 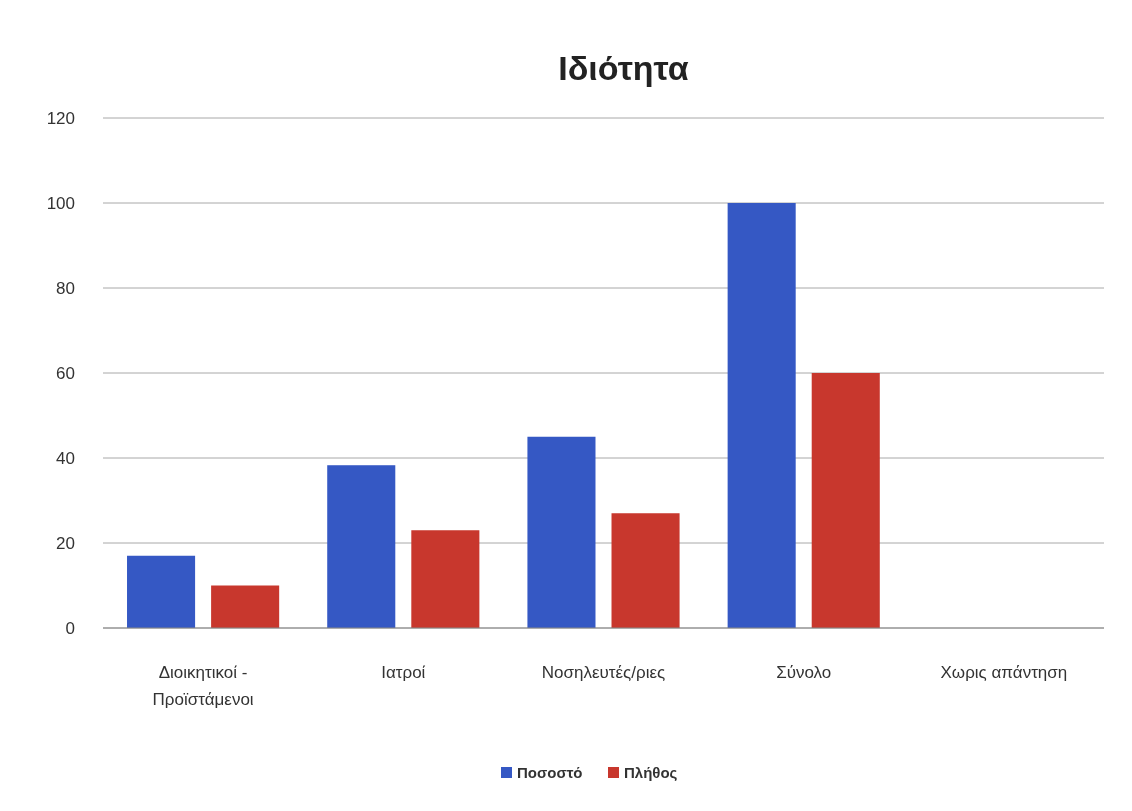 I want to click on y-tick-label: 120, so click(x=60, y=118).